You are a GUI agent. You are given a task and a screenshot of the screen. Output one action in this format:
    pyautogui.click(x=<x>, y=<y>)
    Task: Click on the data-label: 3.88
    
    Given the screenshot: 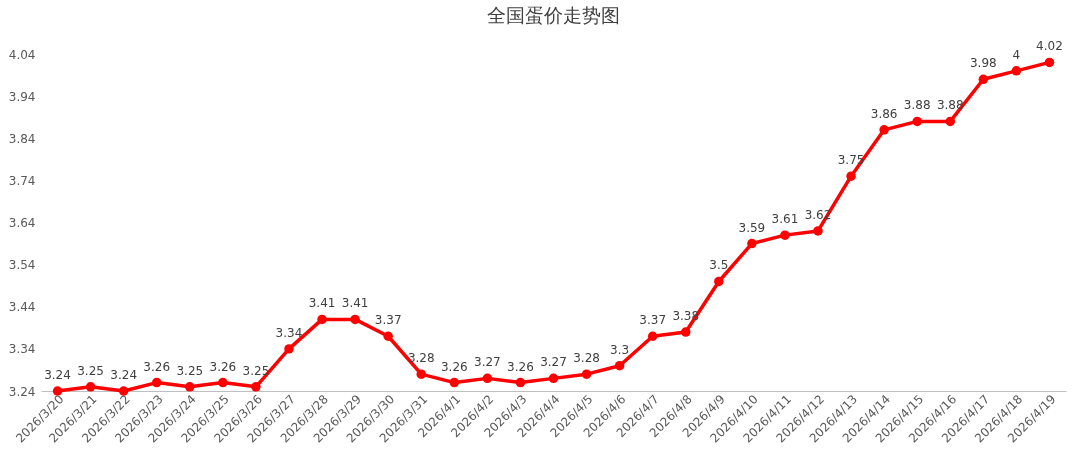 What is the action you would take?
    pyautogui.click(x=917, y=105)
    